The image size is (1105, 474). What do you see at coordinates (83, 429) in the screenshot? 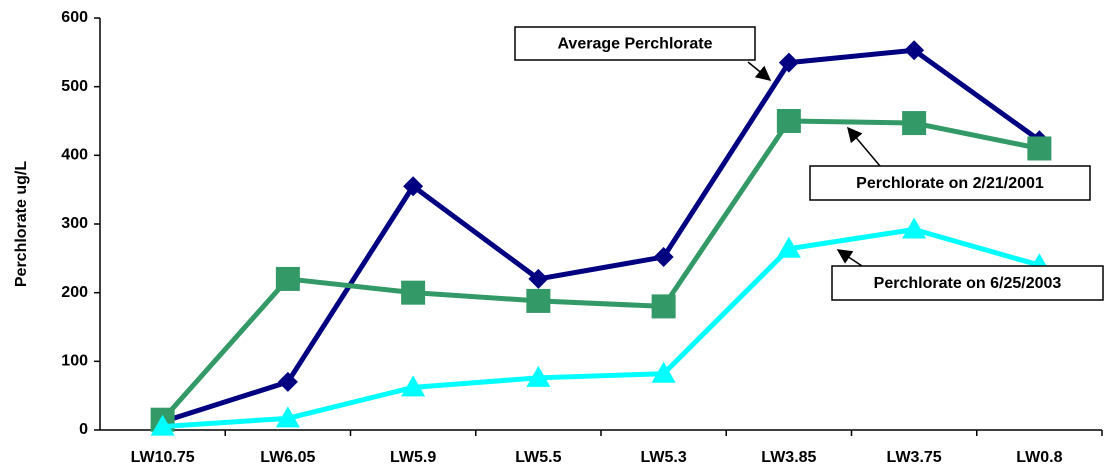
I see `y-tick-label: 0` at bounding box center [83, 429].